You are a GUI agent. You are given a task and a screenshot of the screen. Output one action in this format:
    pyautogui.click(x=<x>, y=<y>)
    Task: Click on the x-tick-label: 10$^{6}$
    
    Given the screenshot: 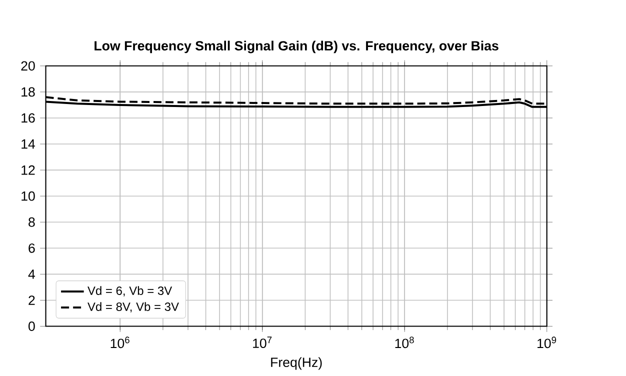 What is the action you would take?
    pyautogui.click(x=120, y=342)
    